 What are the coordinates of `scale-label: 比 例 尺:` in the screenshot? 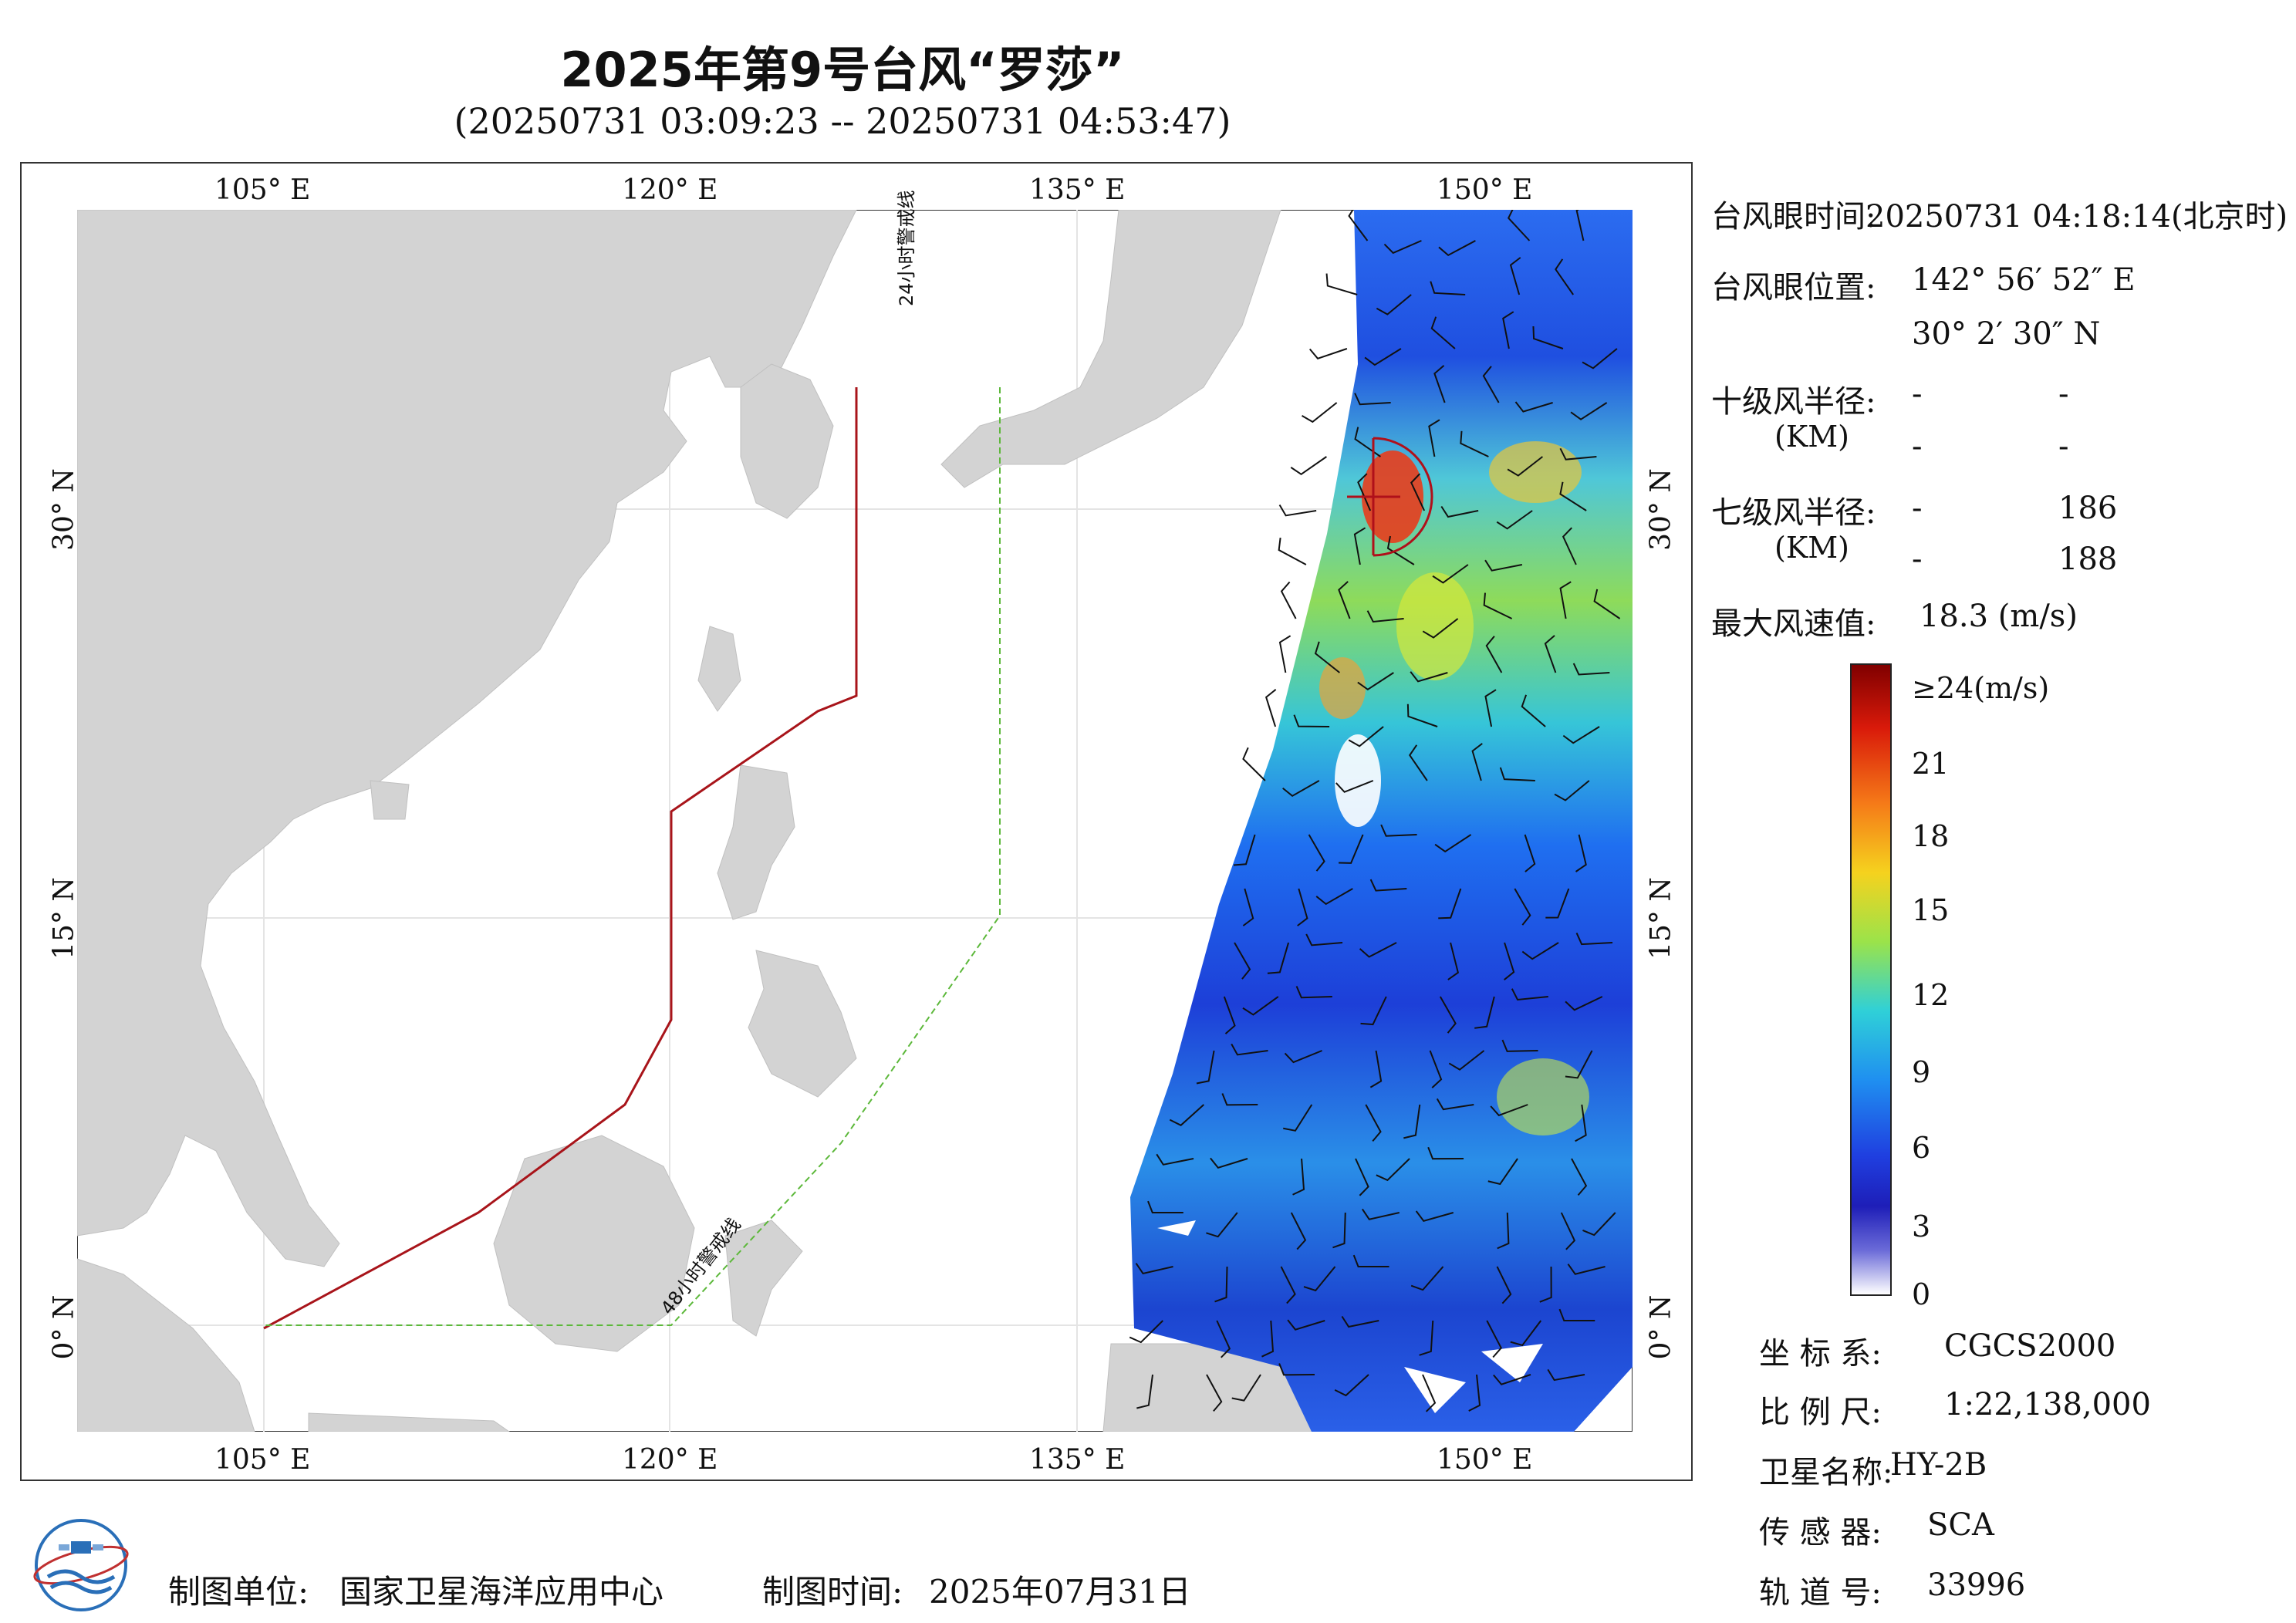 It's located at (1820, 1412).